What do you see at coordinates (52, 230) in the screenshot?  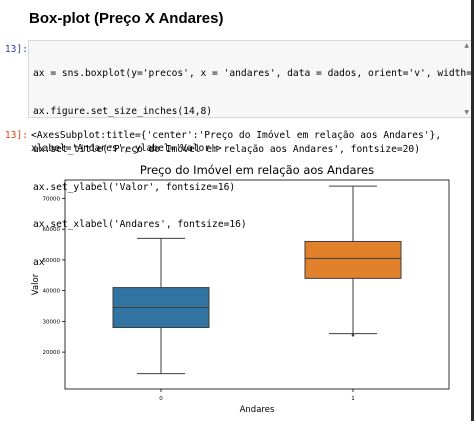 I see `y-tick-label: 60000` at bounding box center [52, 230].